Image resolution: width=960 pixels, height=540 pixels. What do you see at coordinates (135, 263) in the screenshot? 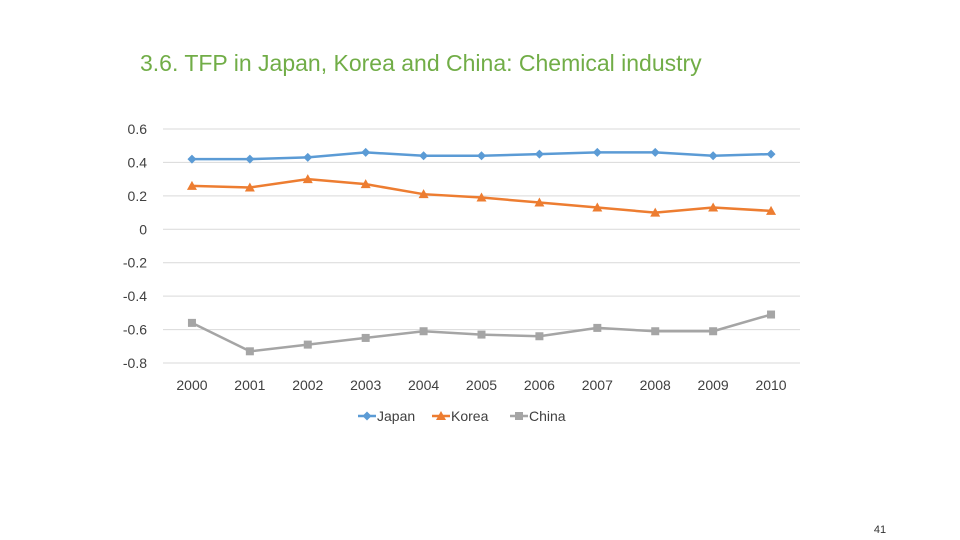
I see `y-tick-label: -0.2` at bounding box center [135, 263].